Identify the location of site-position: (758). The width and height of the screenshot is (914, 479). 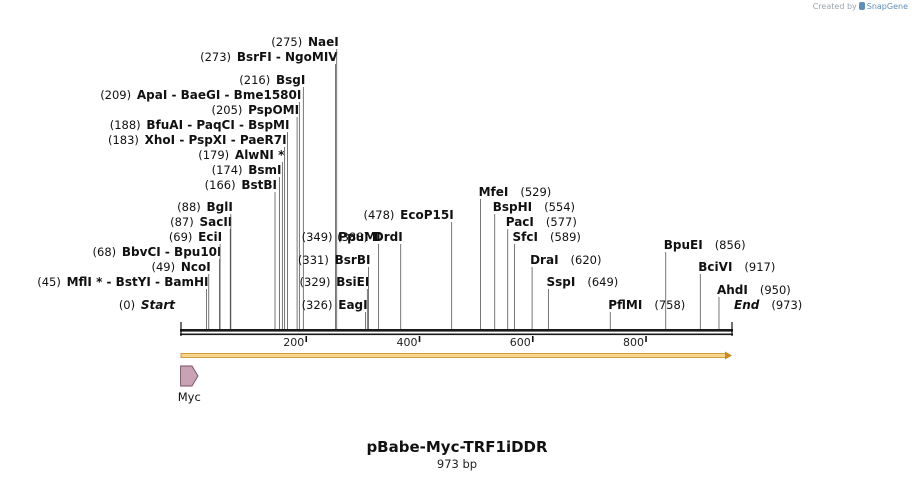
(669, 305).